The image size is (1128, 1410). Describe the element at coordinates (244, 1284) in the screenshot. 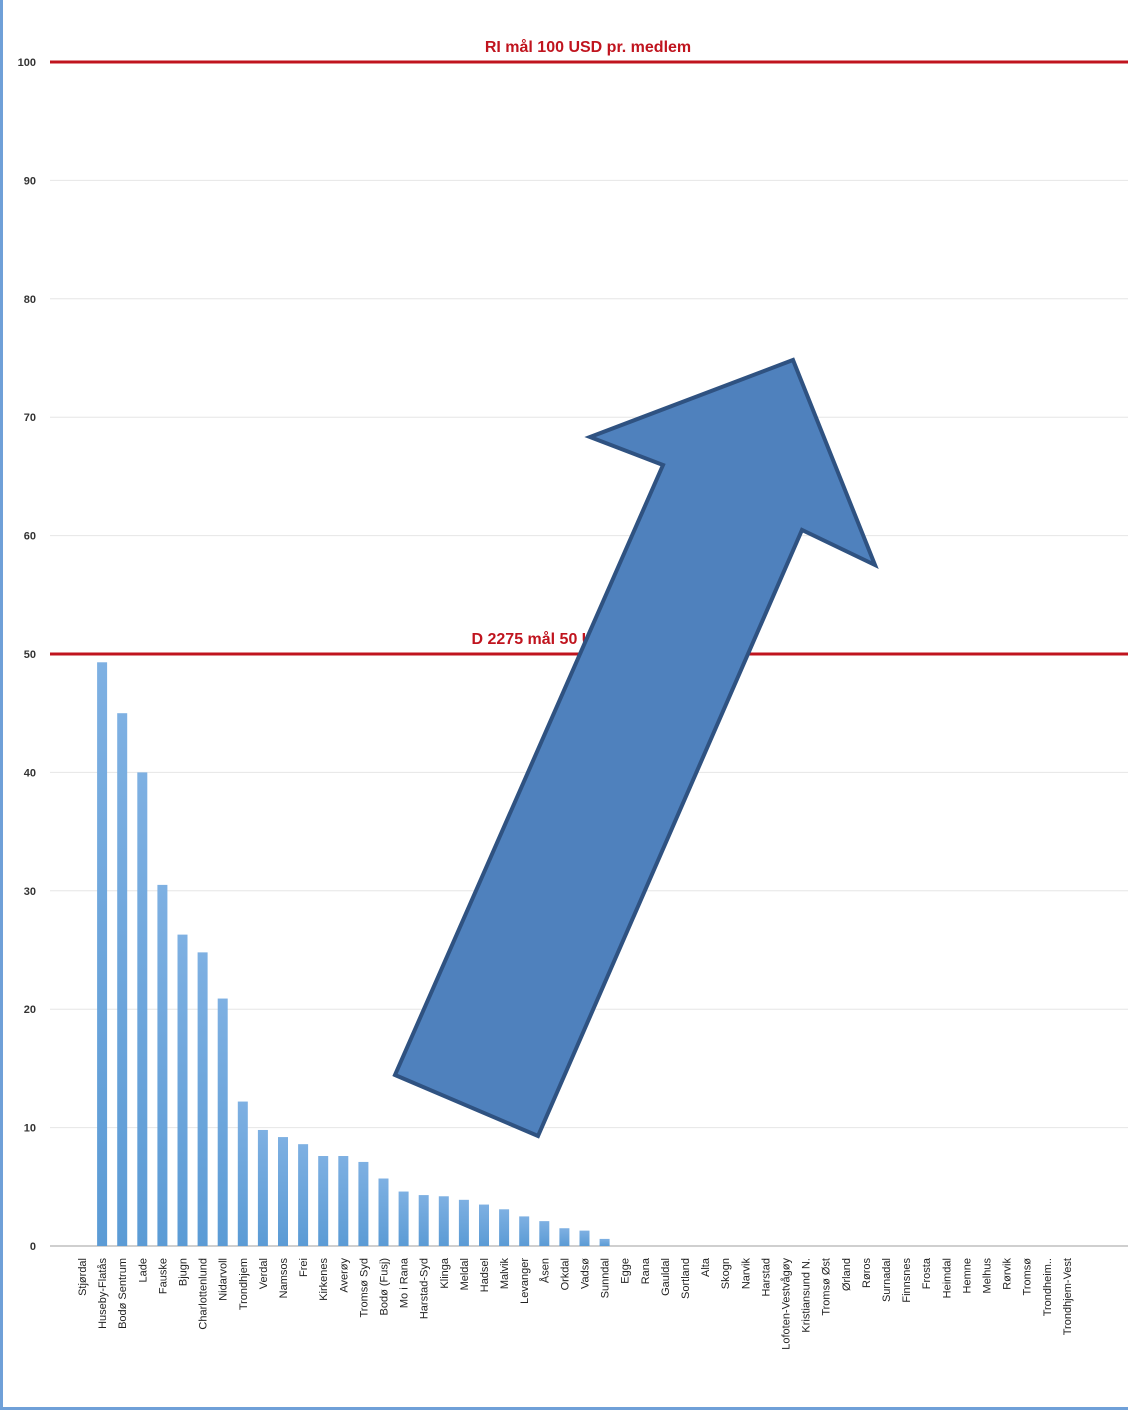

I see `x-tick-label: Trondhjem` at that location.